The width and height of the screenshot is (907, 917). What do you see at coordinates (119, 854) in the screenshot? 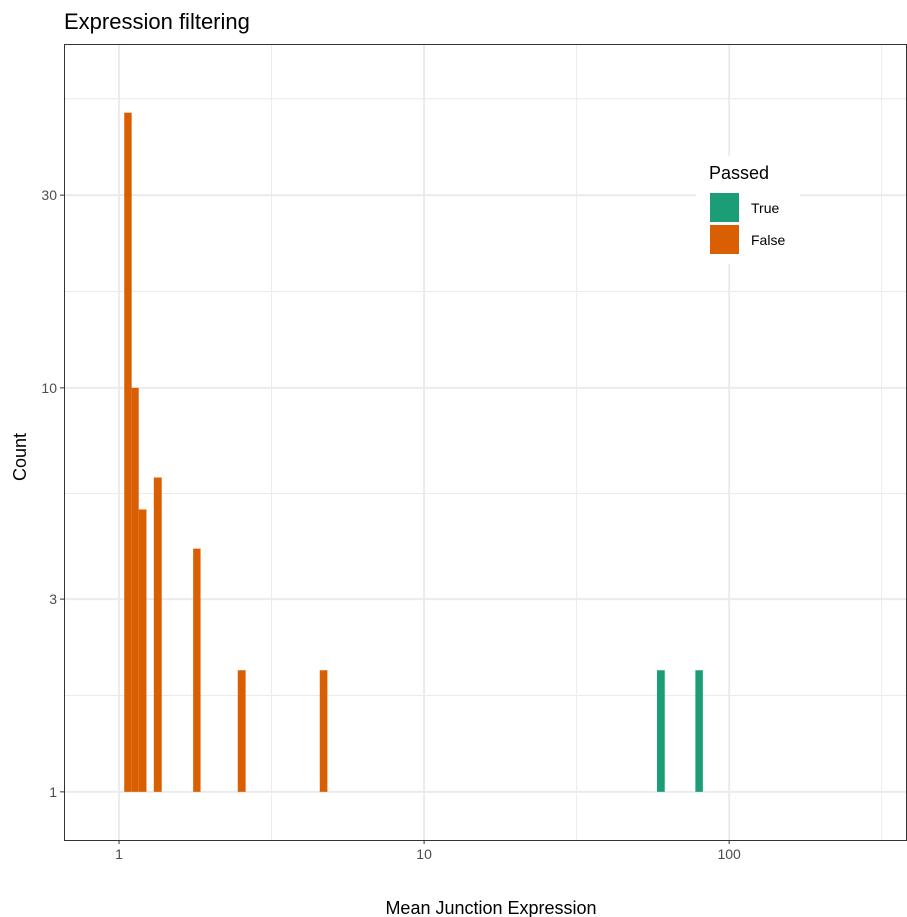
I see `x-tick-label: 1` at bounding box center [119, 854].